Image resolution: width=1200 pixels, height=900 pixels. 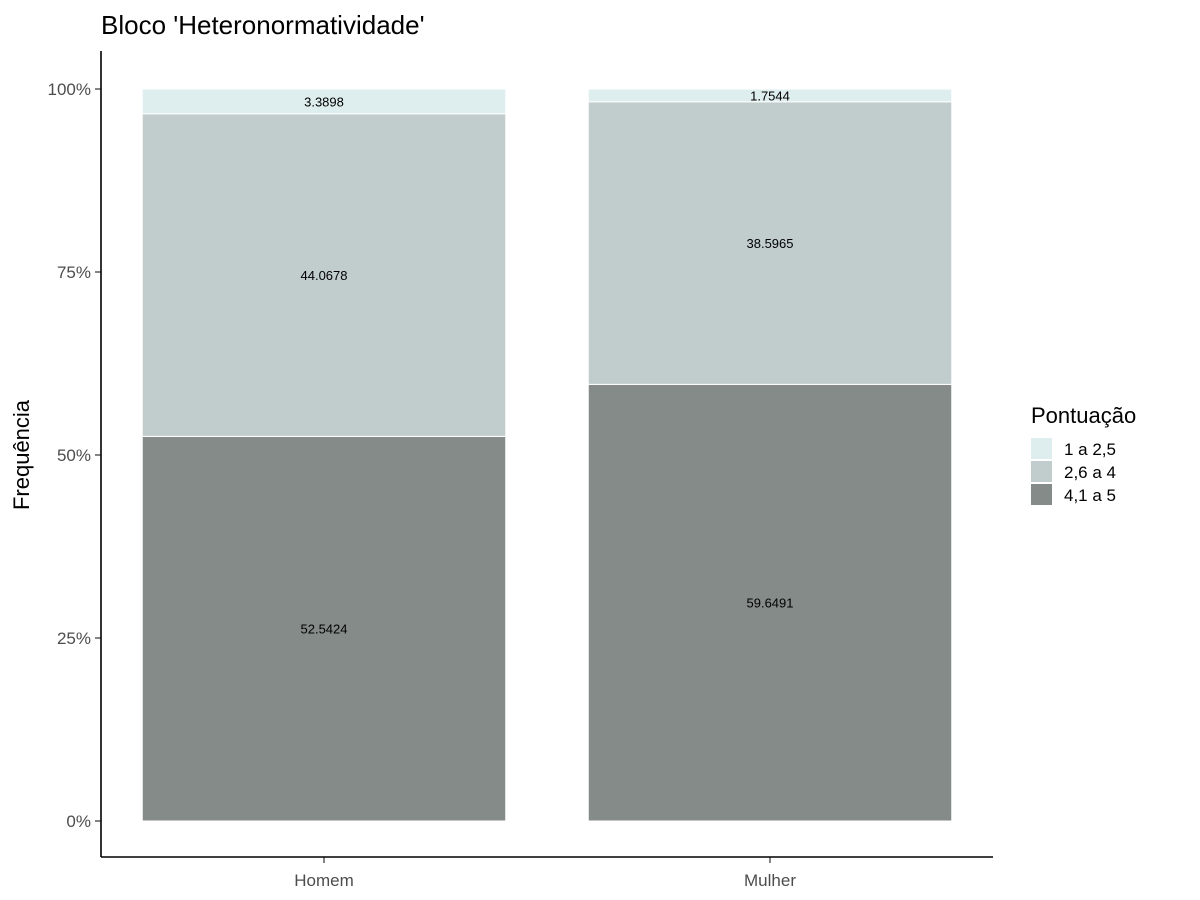 What do you see at coordinates (324, 880) in the screenshot?
I see `x-tick-label: Homem` at bounding box center [324, 880].